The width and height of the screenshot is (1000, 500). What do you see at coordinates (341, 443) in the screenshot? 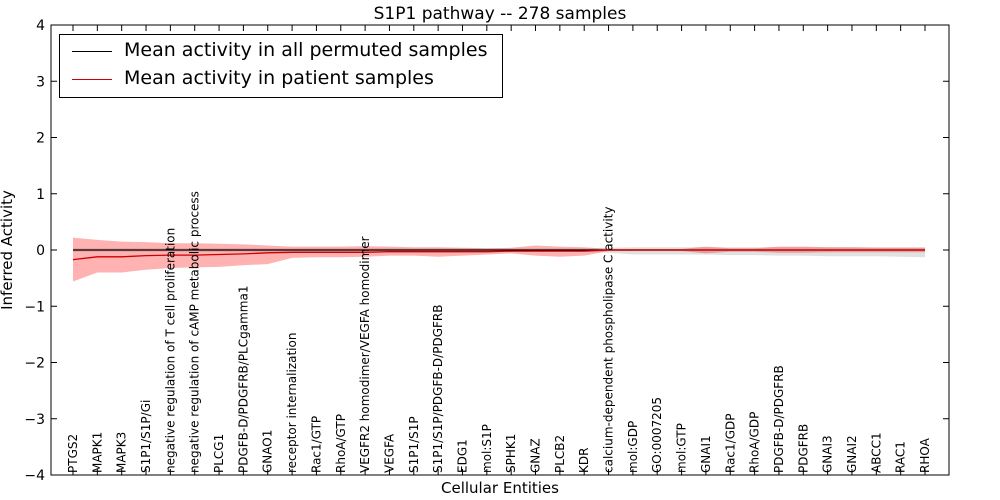
I see `x-tick-label: RhoA/GTP` at bounding box center [341, 443].